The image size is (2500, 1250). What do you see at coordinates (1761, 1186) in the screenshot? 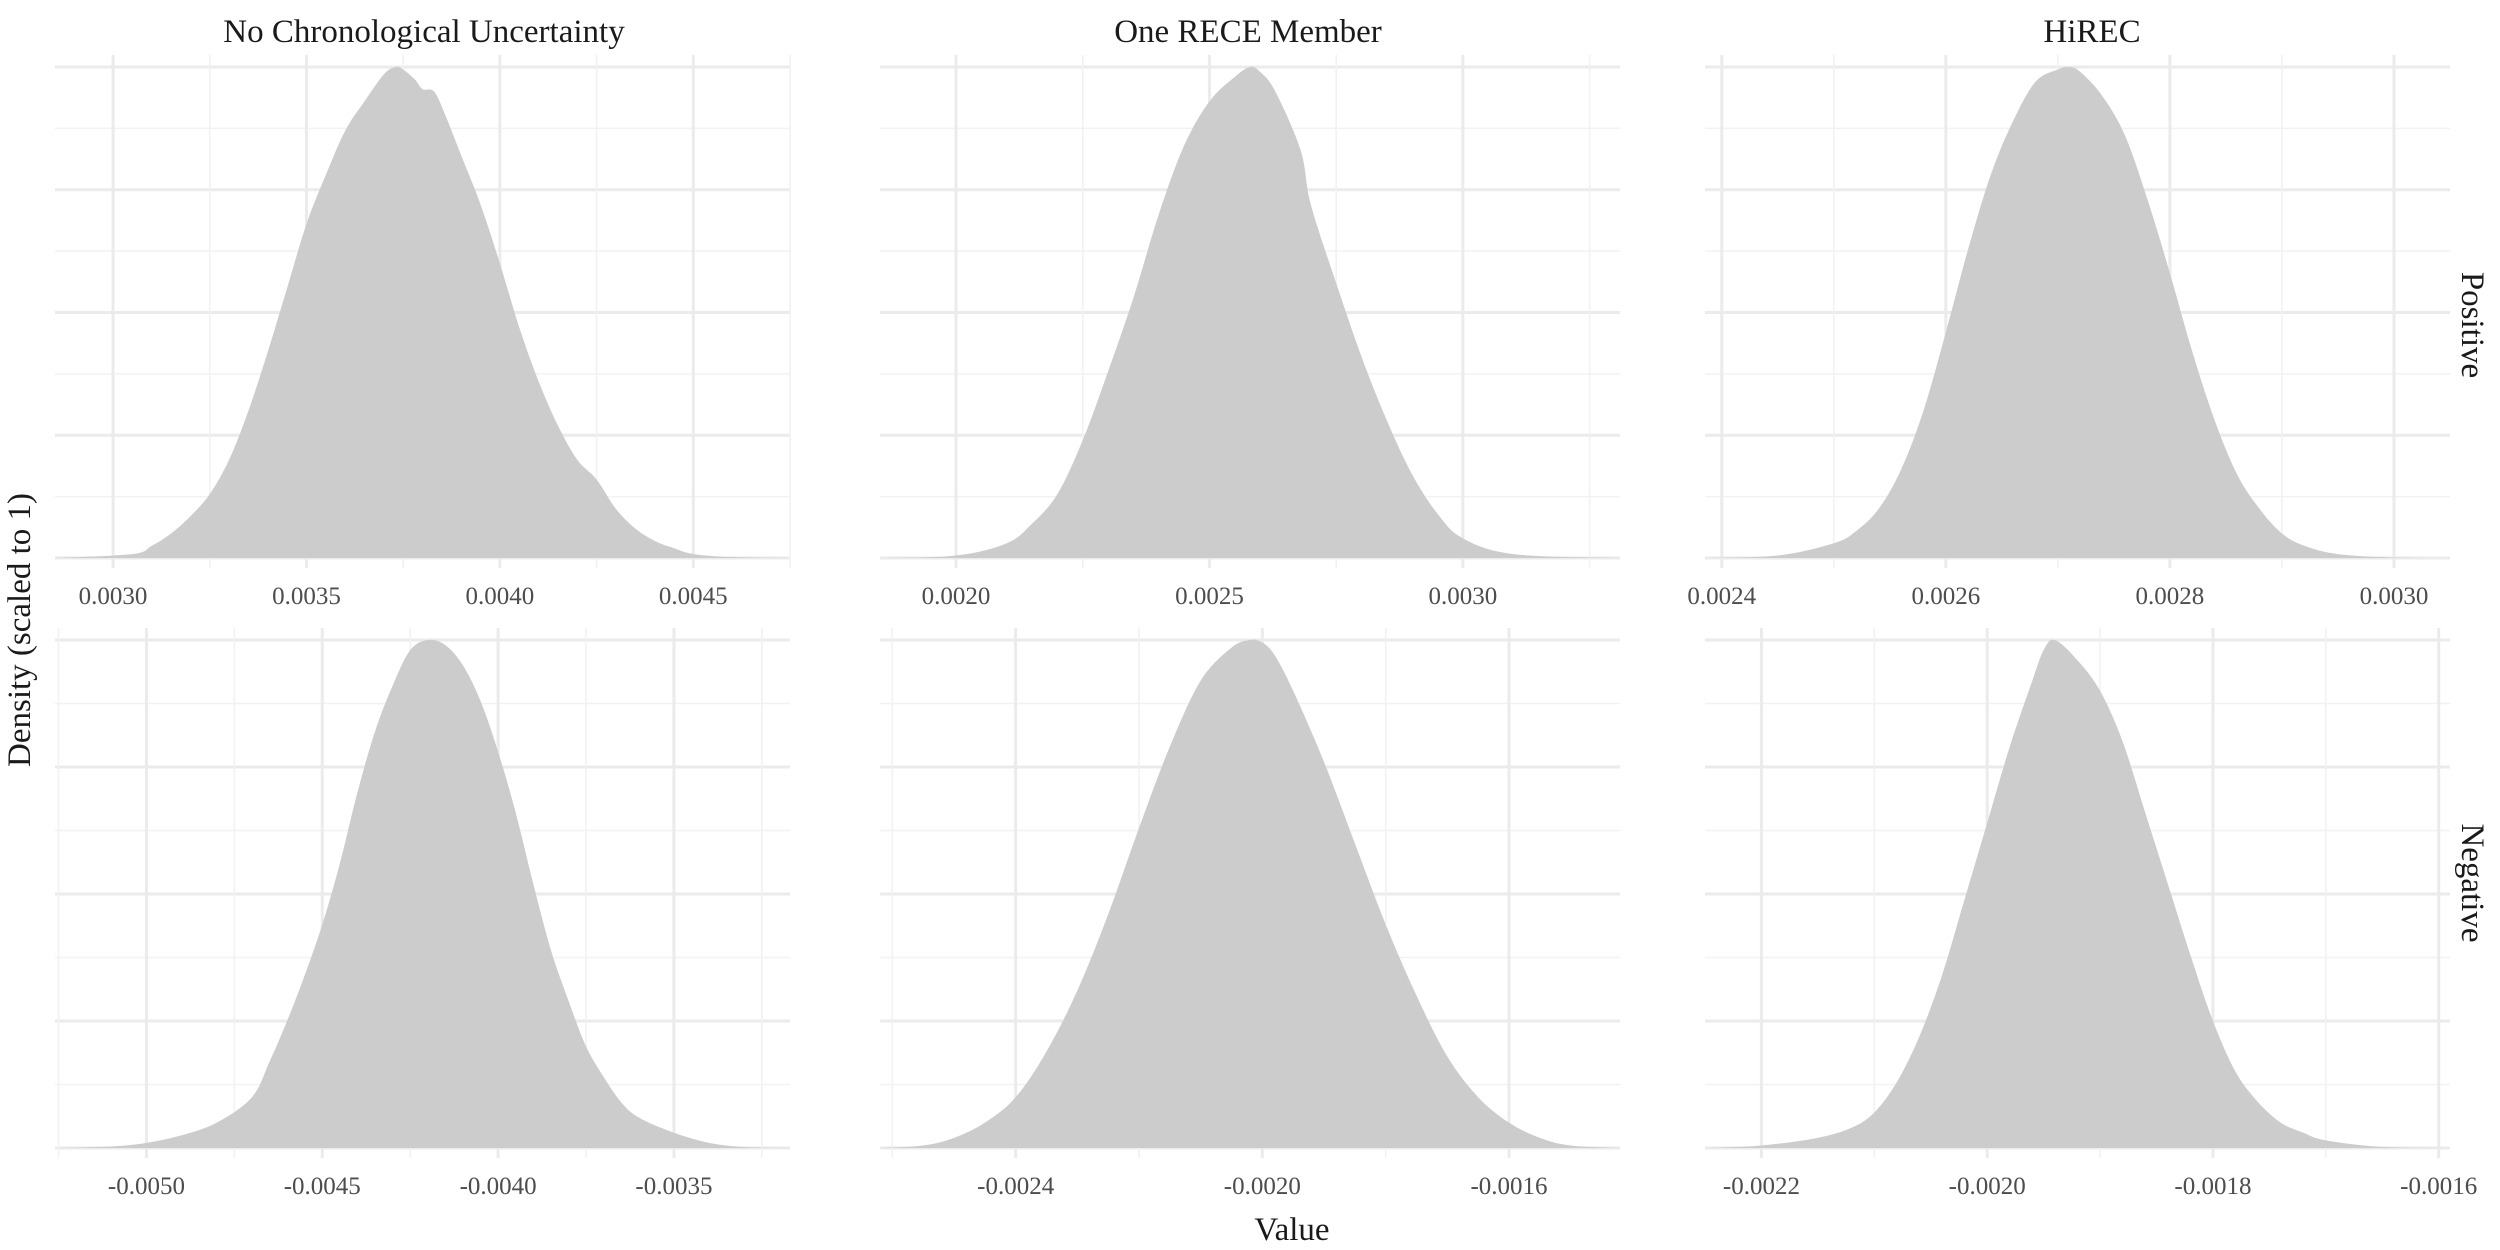
I see `x-tick-label: -0.0022` at bounding box center [1761, 1186].